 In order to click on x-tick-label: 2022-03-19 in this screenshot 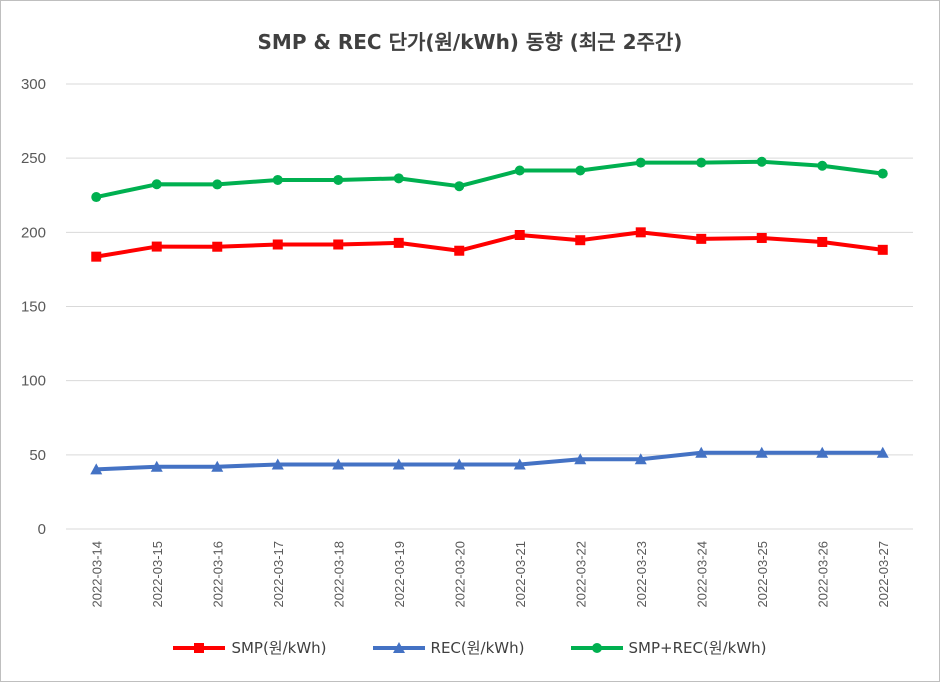, I will do `click(399, 574)`.